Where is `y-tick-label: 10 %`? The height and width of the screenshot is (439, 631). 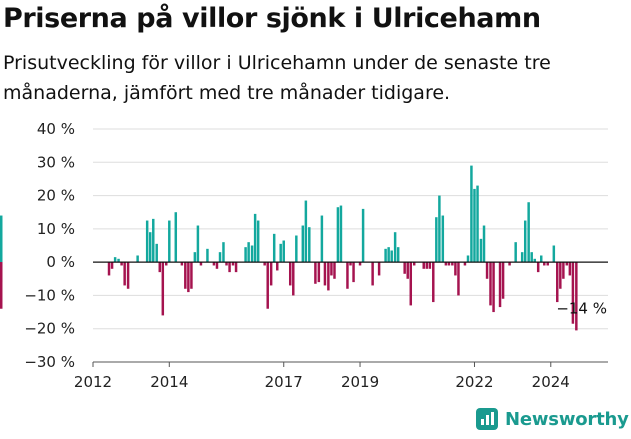 y-tick-label: 10 % is located at coordinates (56, 229).